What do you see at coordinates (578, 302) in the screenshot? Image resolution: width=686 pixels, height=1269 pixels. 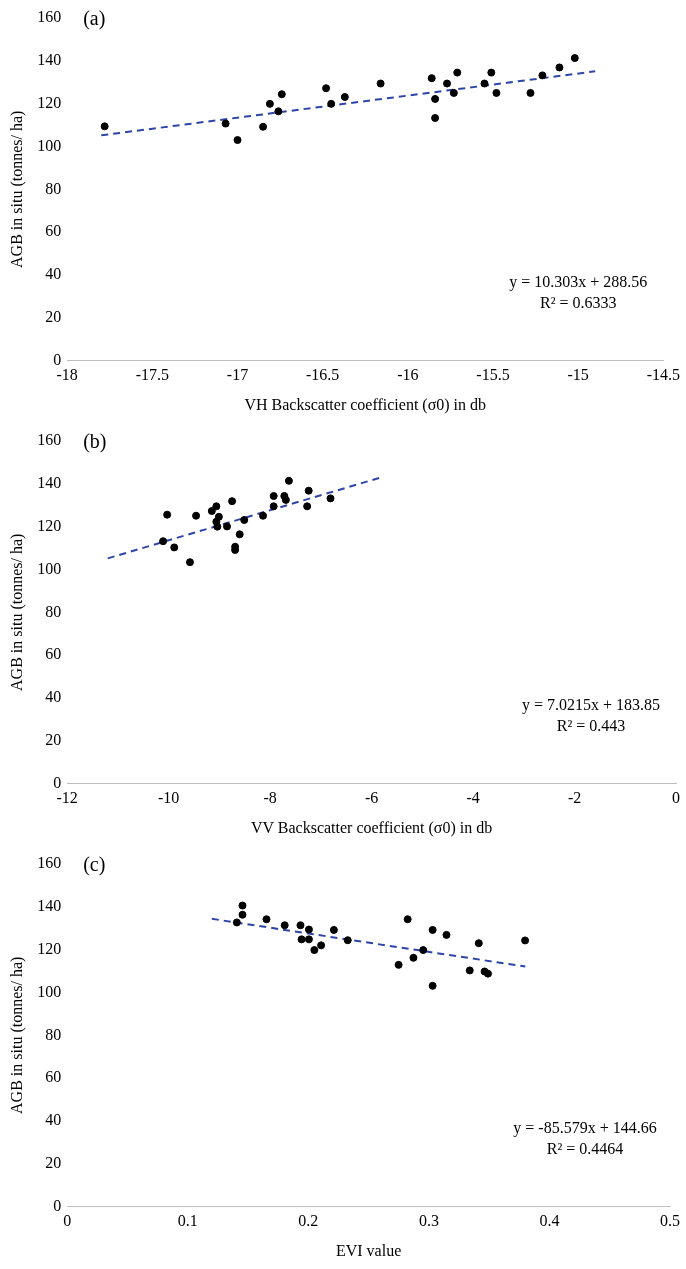 I see `annotation: R² = 0.6333` at bounding box center [578, 302].